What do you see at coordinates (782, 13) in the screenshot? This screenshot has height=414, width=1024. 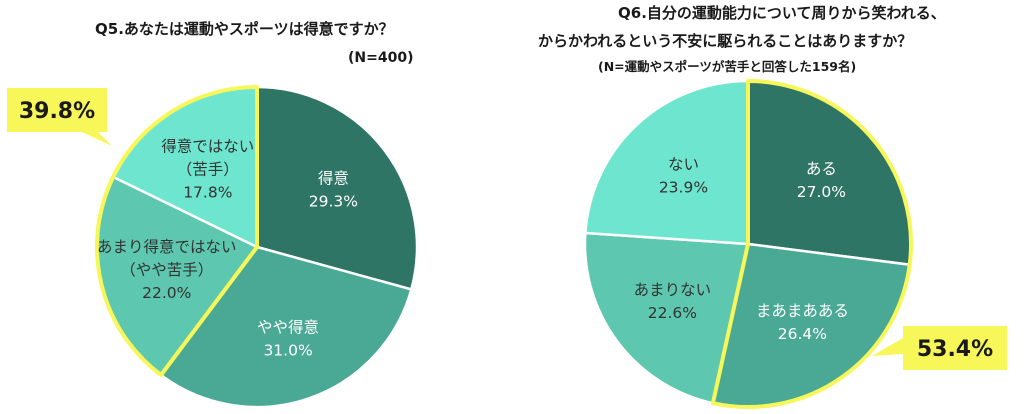 I see `q6-chart-title-line1: Q6.自分の運動能力について周りから笑われる、` at bounding box center [782, 13].